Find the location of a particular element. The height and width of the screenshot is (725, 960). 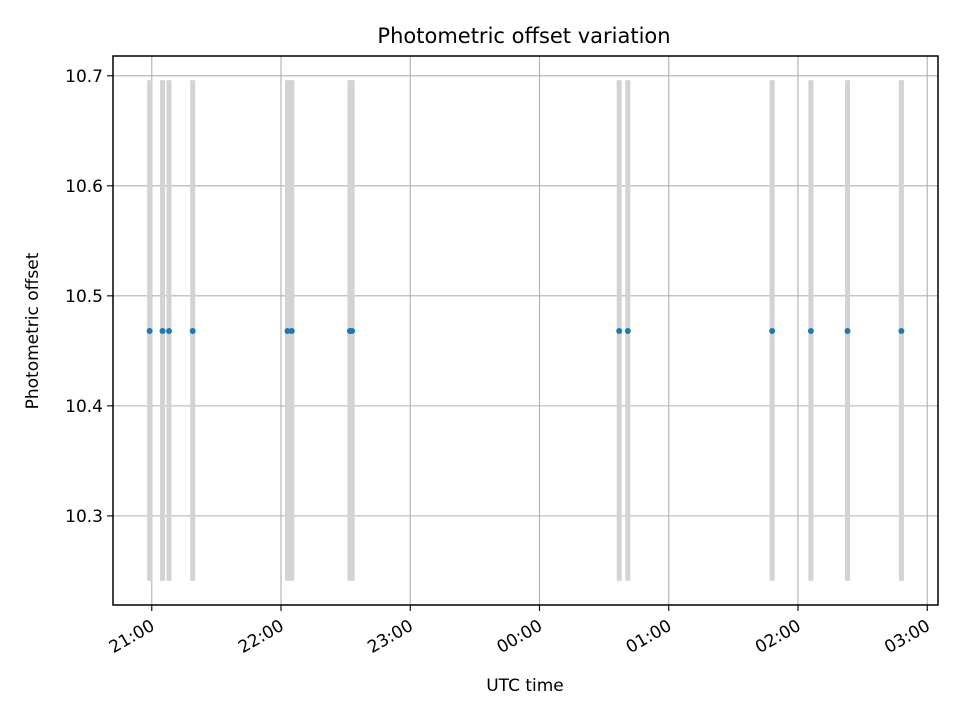

y-tick-label: 10.5 is located at coordinates (84, 297).